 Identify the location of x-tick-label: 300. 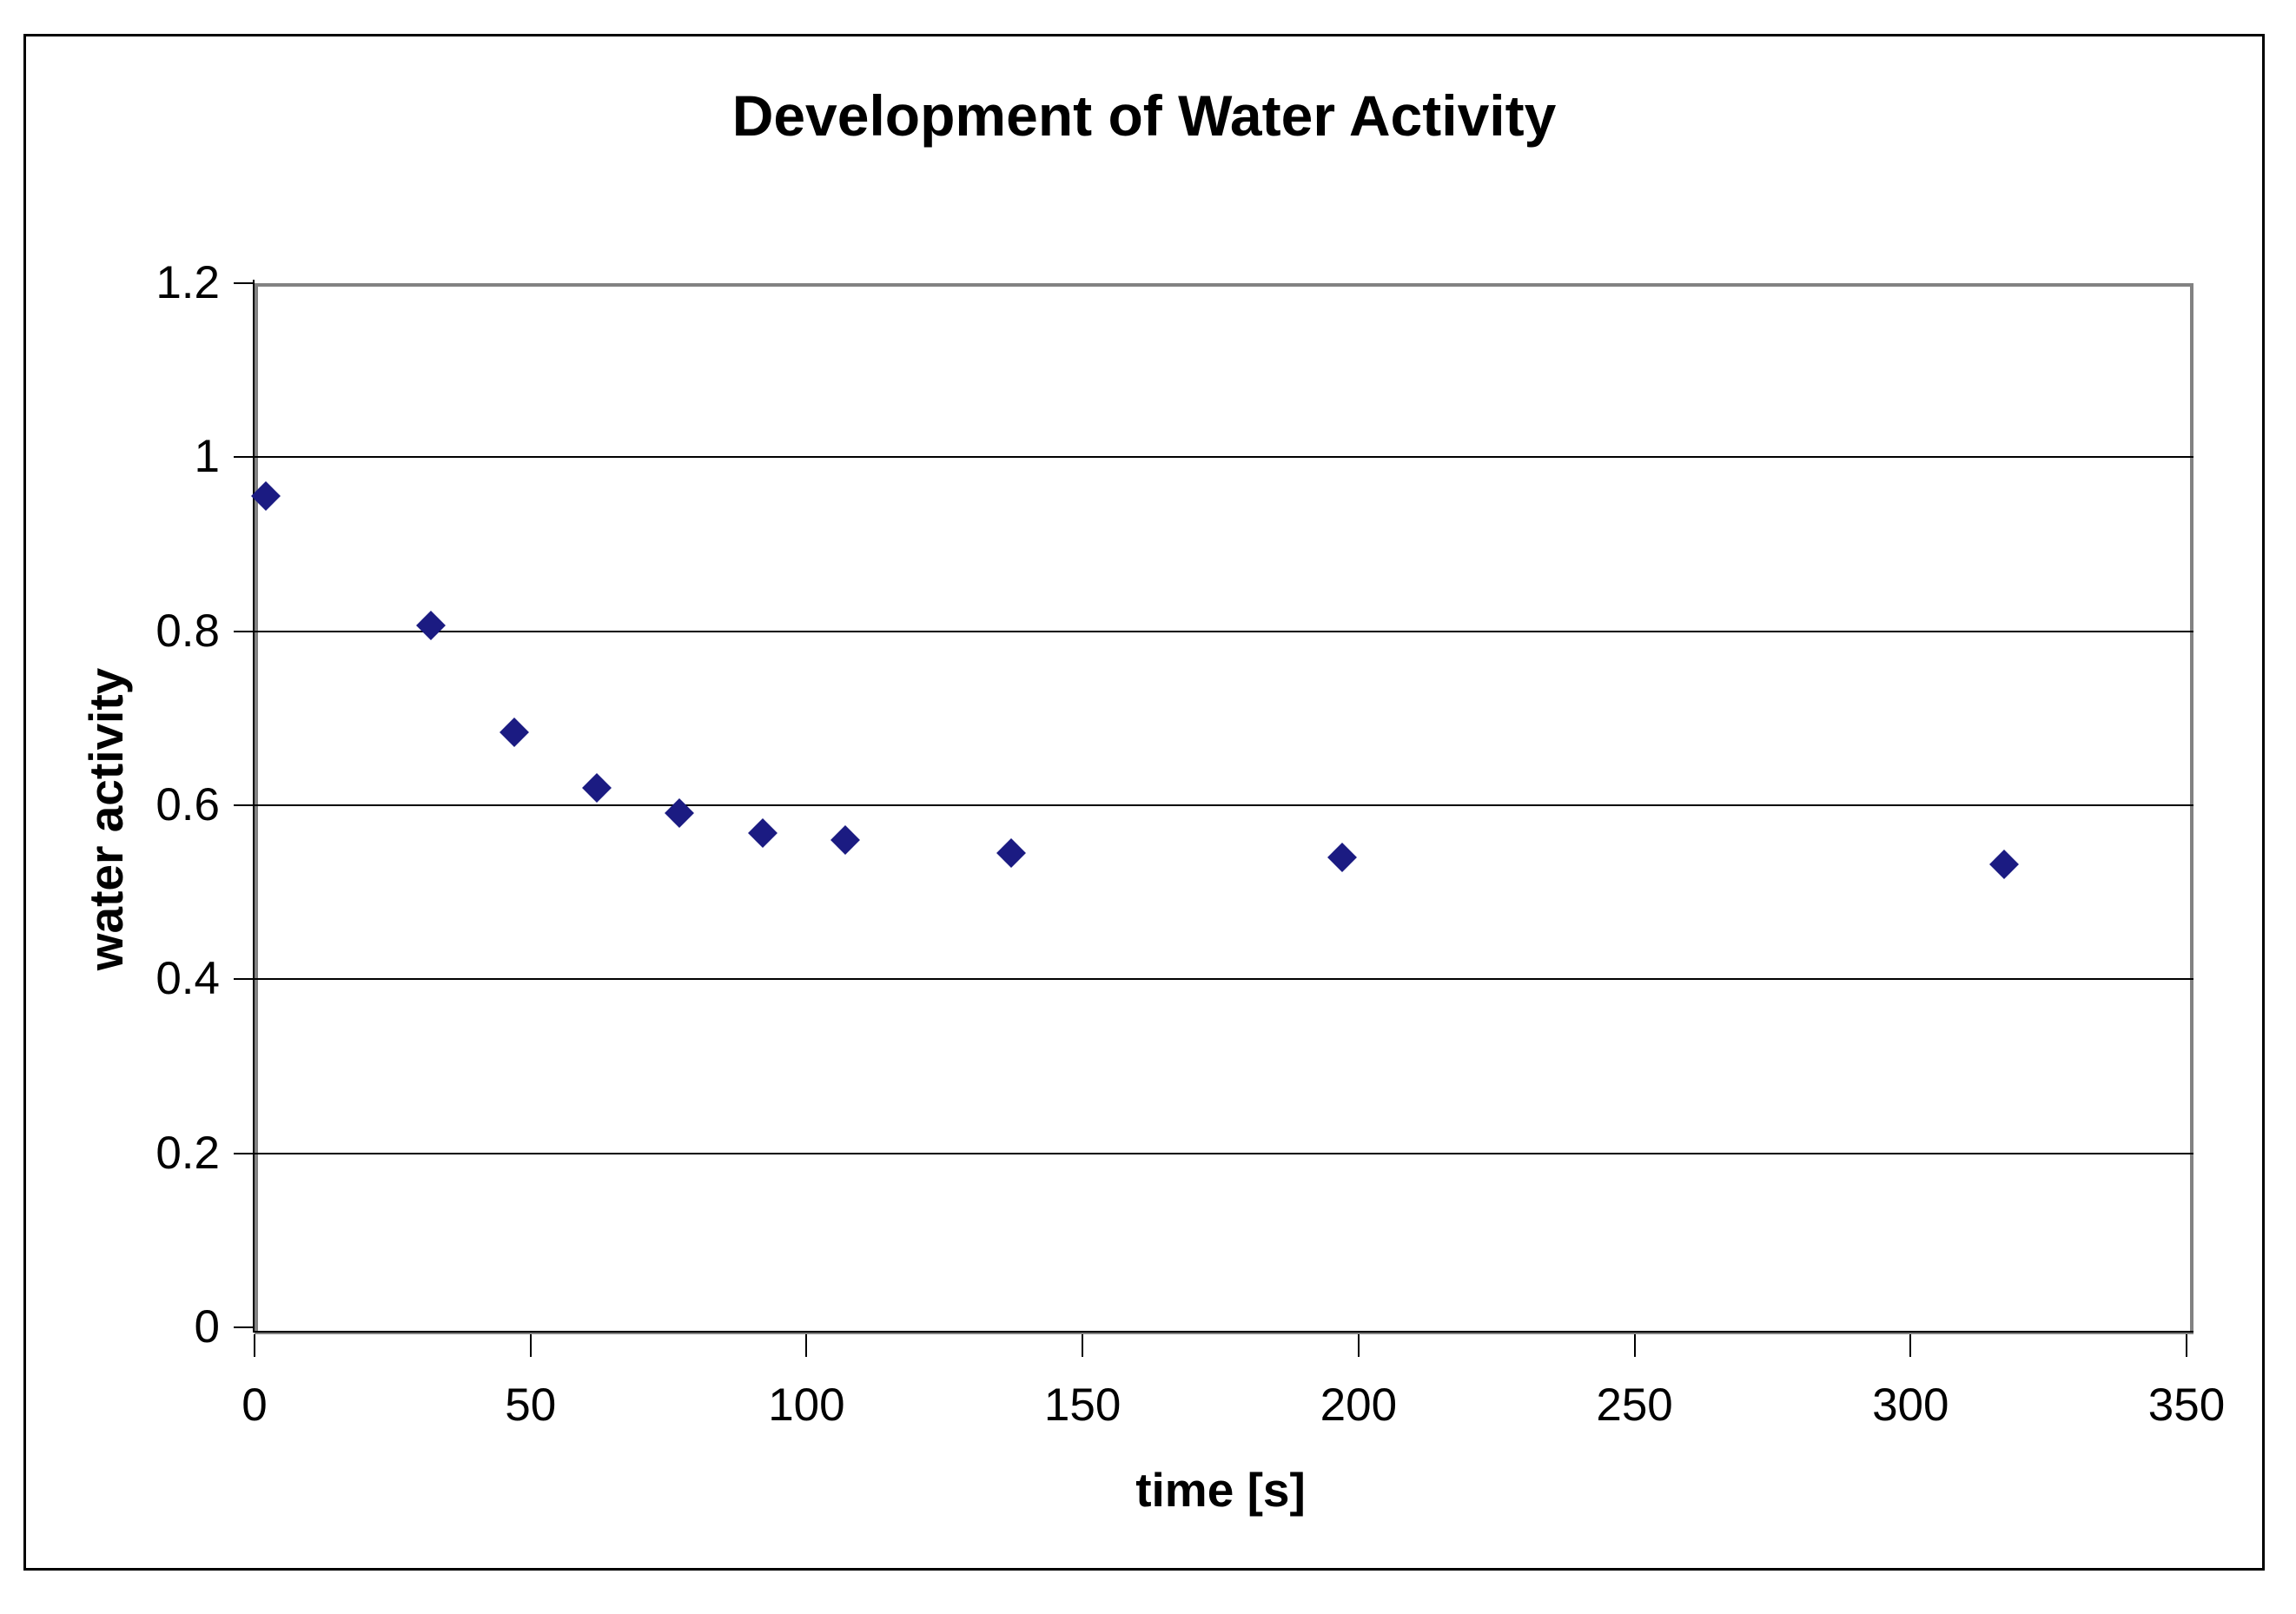
(1910, 1405).